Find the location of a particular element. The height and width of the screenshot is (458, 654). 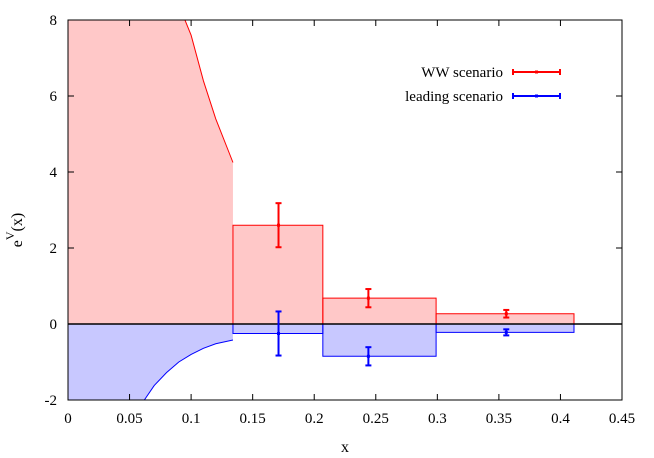

y-tick-label: -2 is located at coordinates (51, 401).